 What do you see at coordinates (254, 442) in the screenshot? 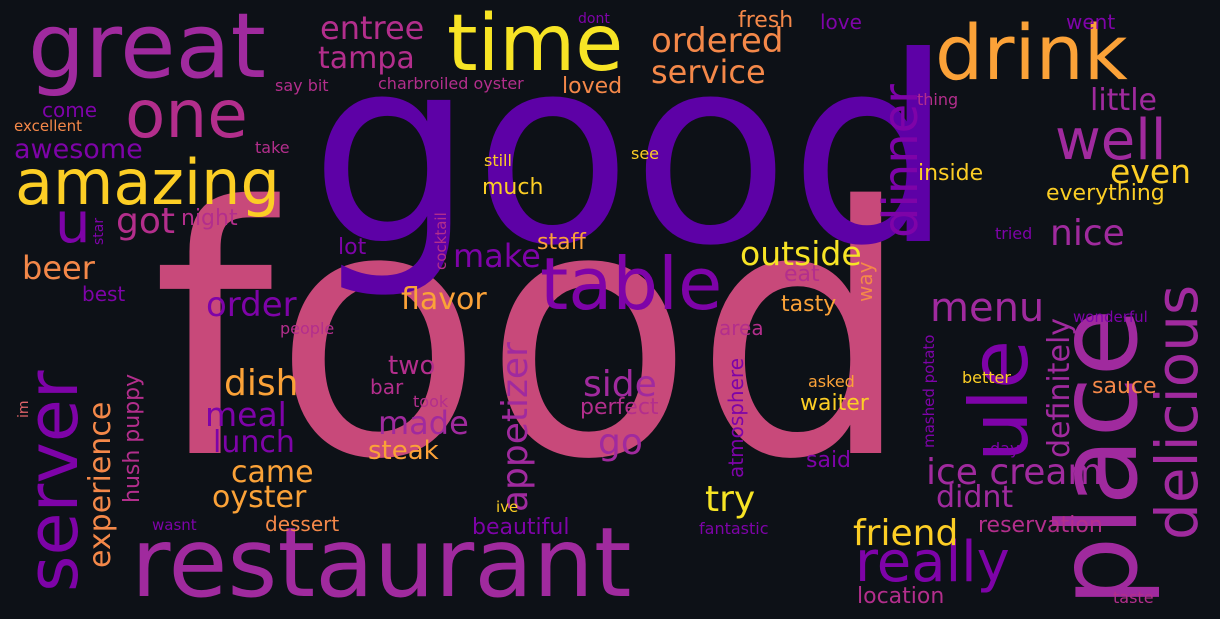
I see `word-lunch: lunch` at bounding box center [254, 442].